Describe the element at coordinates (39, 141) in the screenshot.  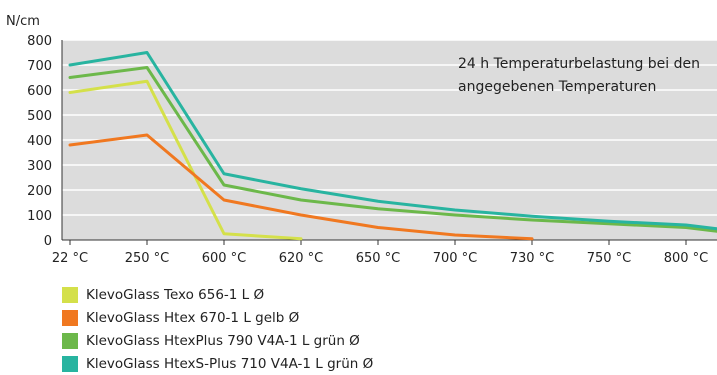
I see `y-tick-label: 400` at that location.